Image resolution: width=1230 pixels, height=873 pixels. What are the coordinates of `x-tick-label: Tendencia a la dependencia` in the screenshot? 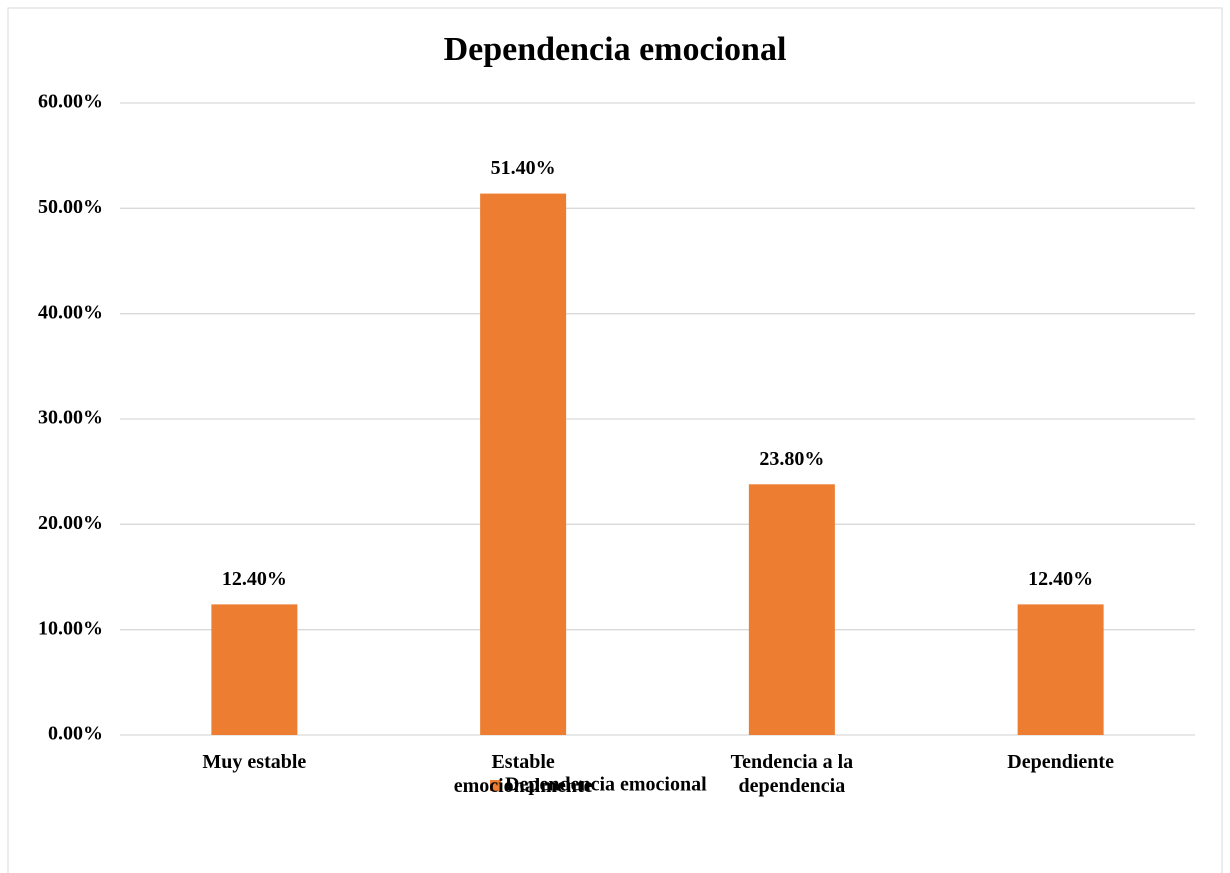 It's located at (792, 774).